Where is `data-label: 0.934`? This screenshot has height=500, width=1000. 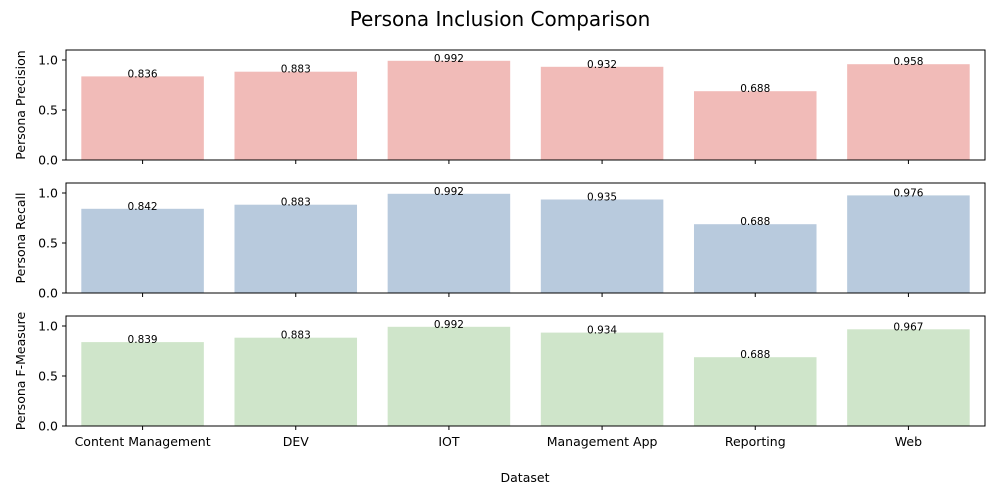 data-label: 0.934 is located at coordinates (602, 331).